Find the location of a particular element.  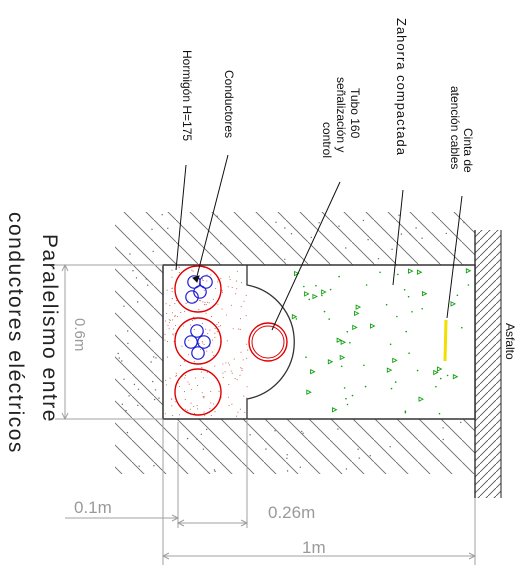

label-hormigon: Hormigón H=175 is located at coordinates (187, 95).